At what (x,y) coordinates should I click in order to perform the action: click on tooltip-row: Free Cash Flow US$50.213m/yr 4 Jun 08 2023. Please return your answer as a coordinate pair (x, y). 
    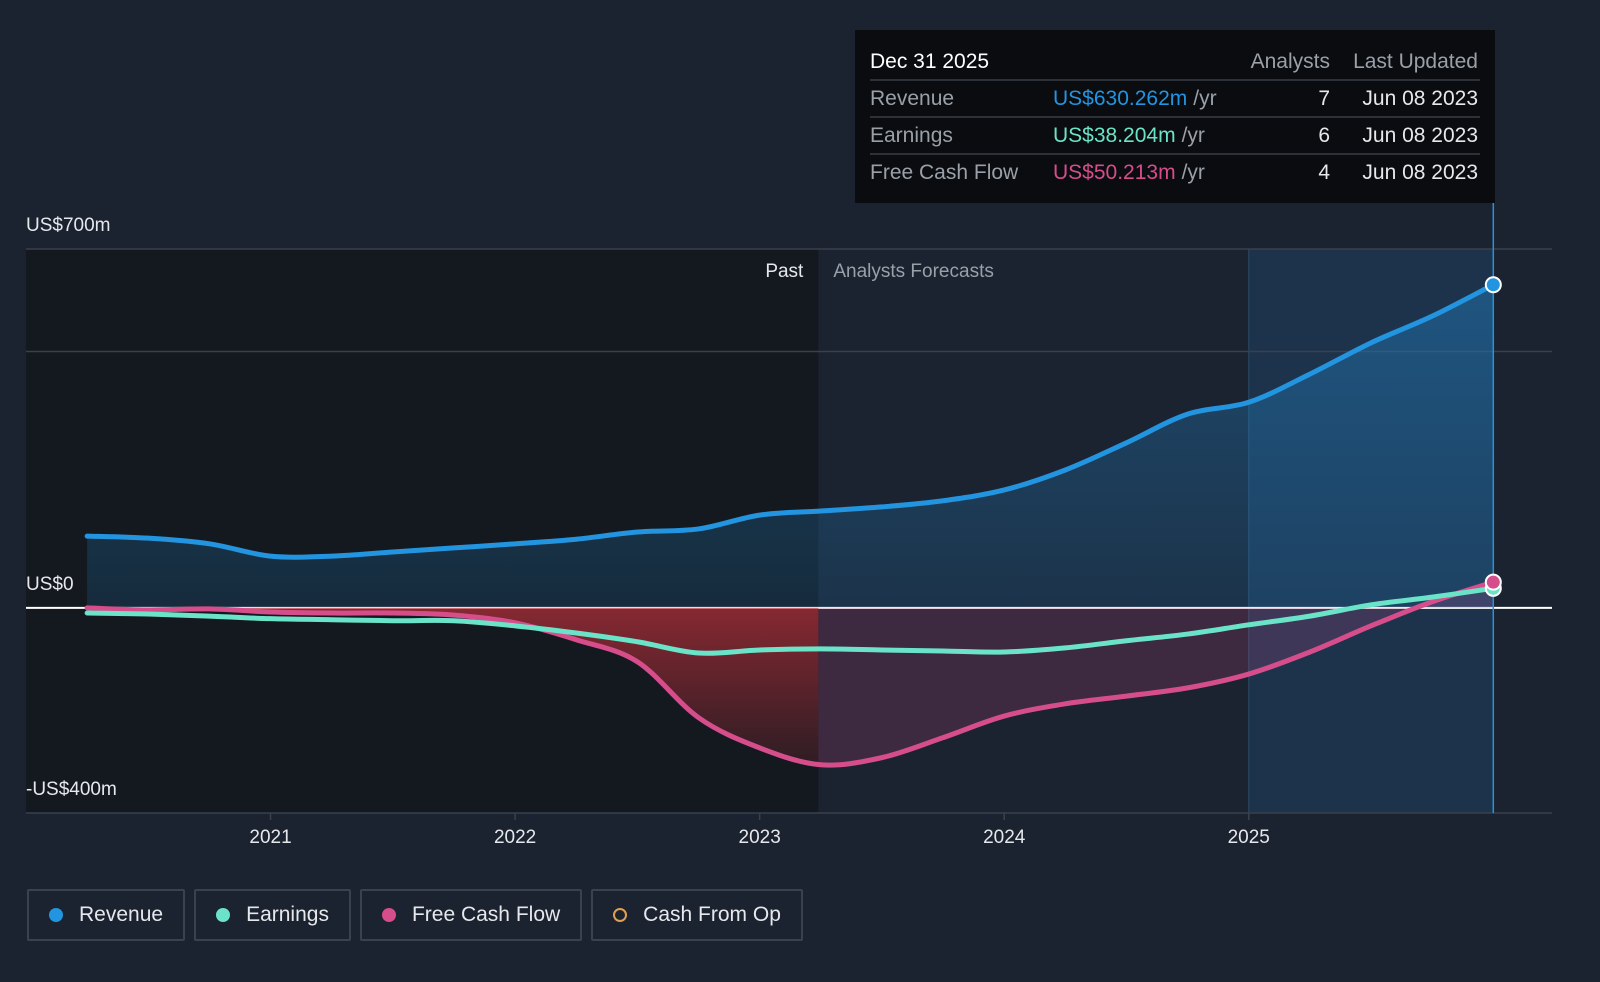
    Looking at the image, I should click on (1175, 172).